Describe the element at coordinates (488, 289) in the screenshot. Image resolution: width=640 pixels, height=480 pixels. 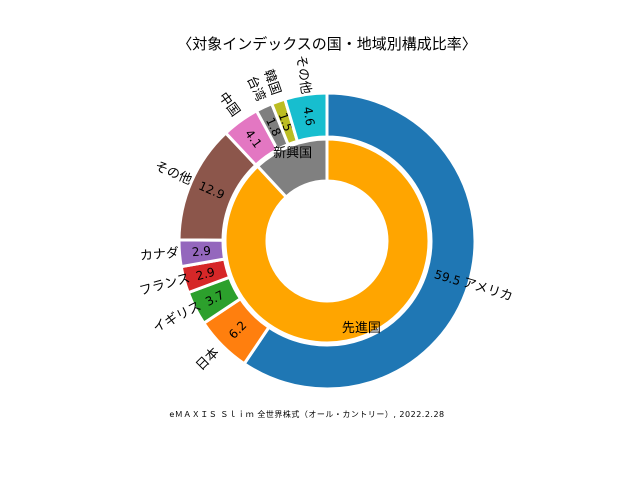
I see `outer-category-label: アメリカ` at that location.